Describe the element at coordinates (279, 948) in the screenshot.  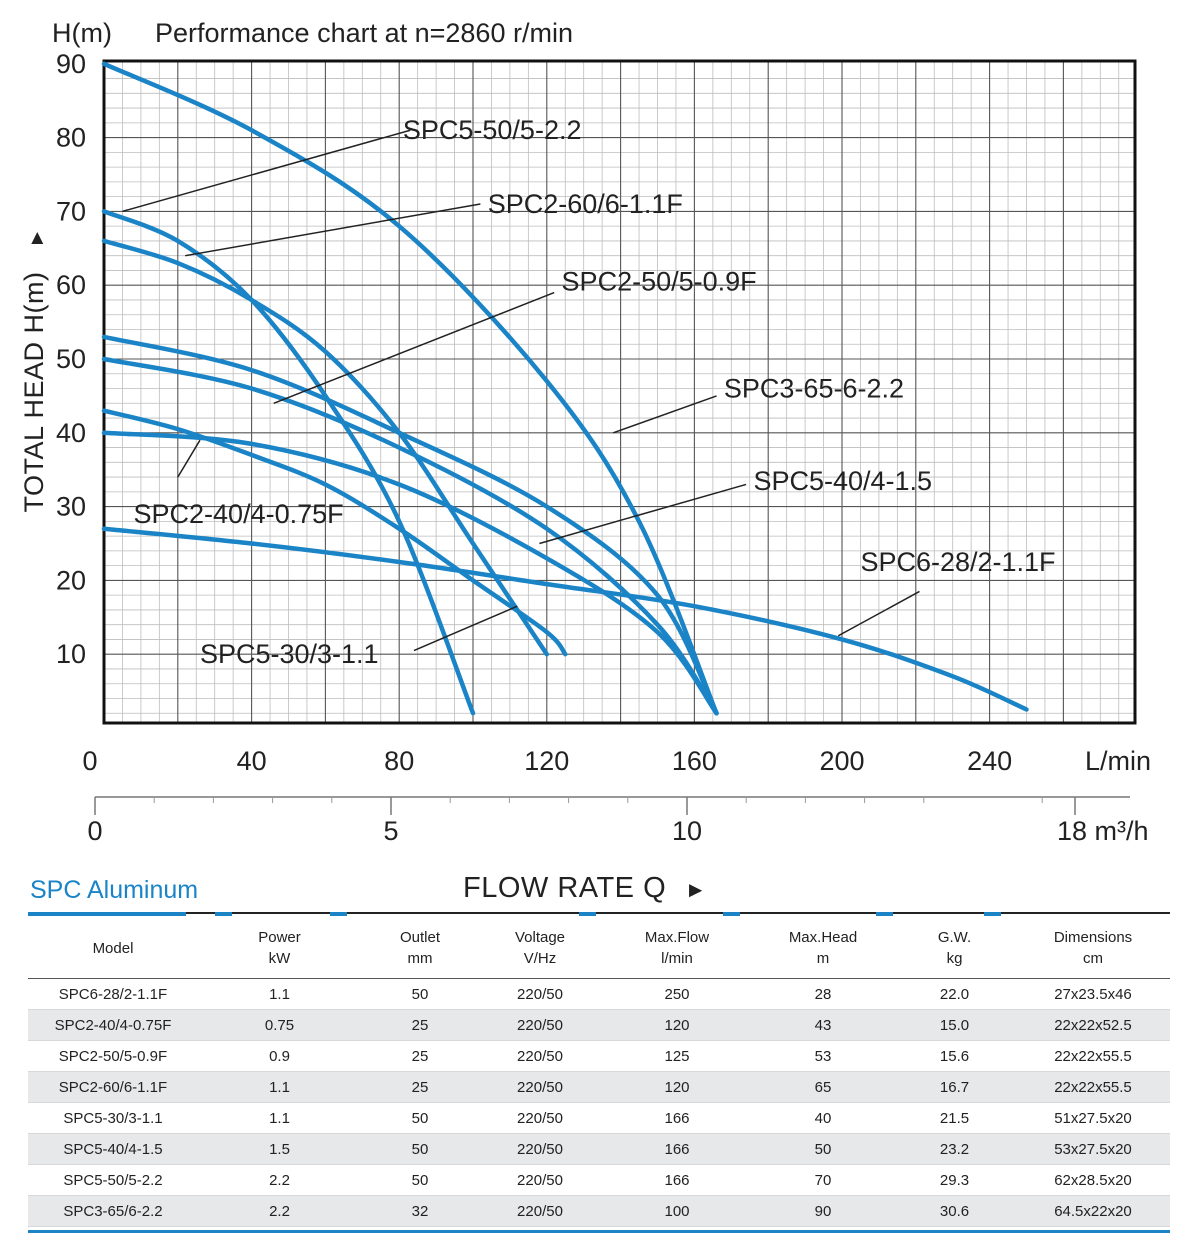
I see `header-power: Power kW` at that location.